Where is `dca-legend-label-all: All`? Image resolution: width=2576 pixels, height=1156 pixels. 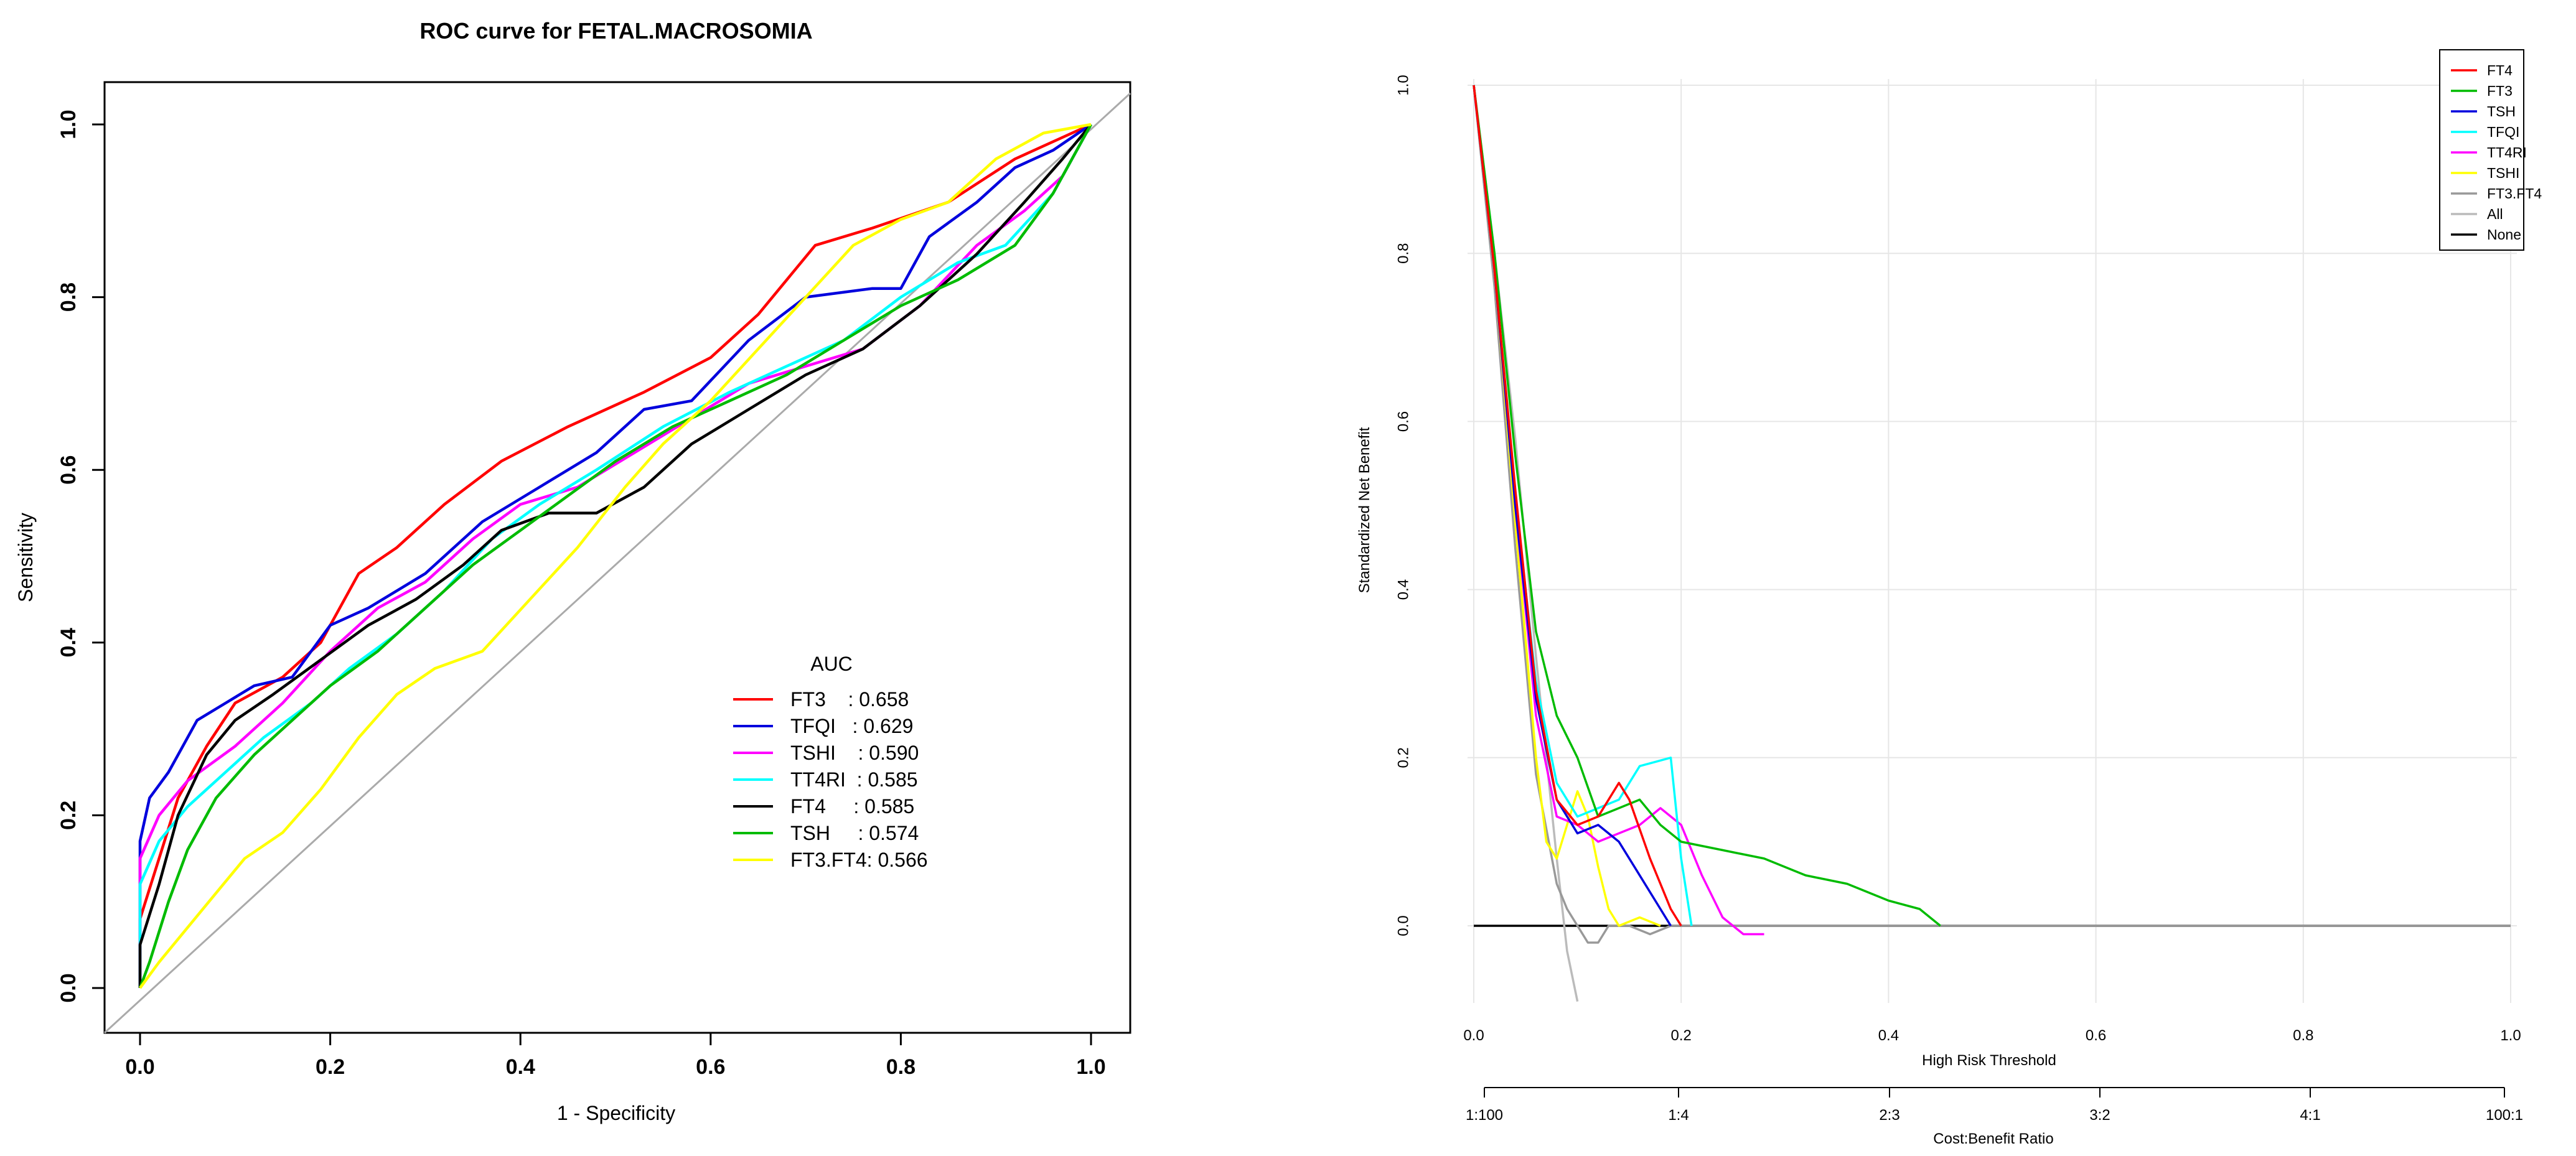 dca-legend-label-all: All is located at coordinates (2495, 214).